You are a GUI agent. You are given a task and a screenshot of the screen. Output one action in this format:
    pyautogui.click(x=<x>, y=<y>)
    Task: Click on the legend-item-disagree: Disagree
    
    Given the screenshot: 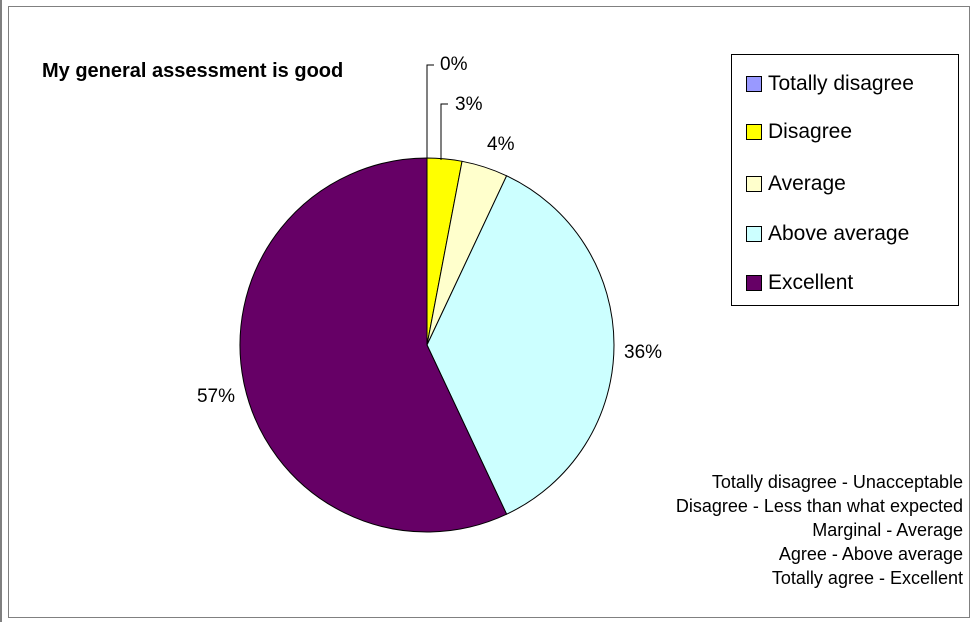 What is the action you would take?
    pyautogui.click(x=799, y=132)
    